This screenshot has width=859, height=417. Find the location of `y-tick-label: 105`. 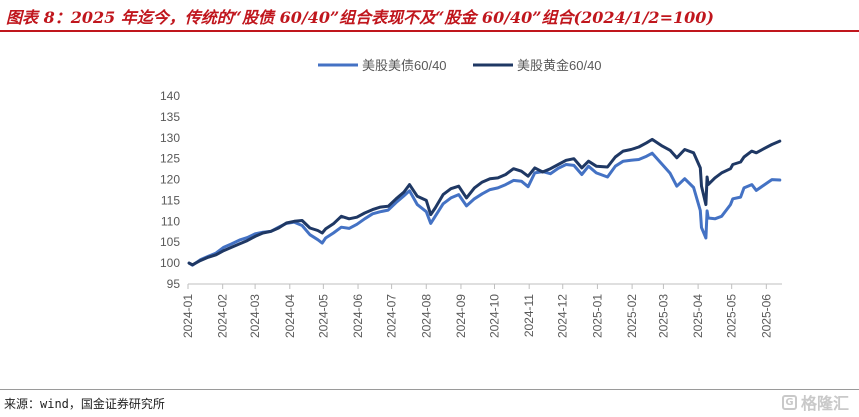

y-tick-label: 105 is located at coordinates (170, 242).